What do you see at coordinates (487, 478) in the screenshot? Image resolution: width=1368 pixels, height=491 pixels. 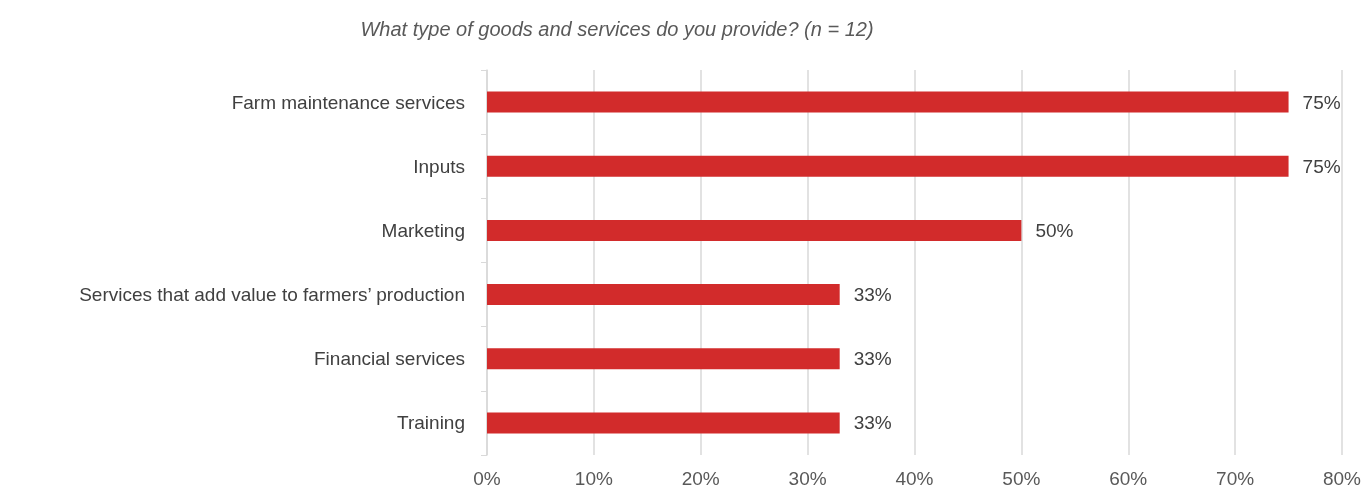 I see `x-tick-label: 0%` at bounding box center [487, 478].